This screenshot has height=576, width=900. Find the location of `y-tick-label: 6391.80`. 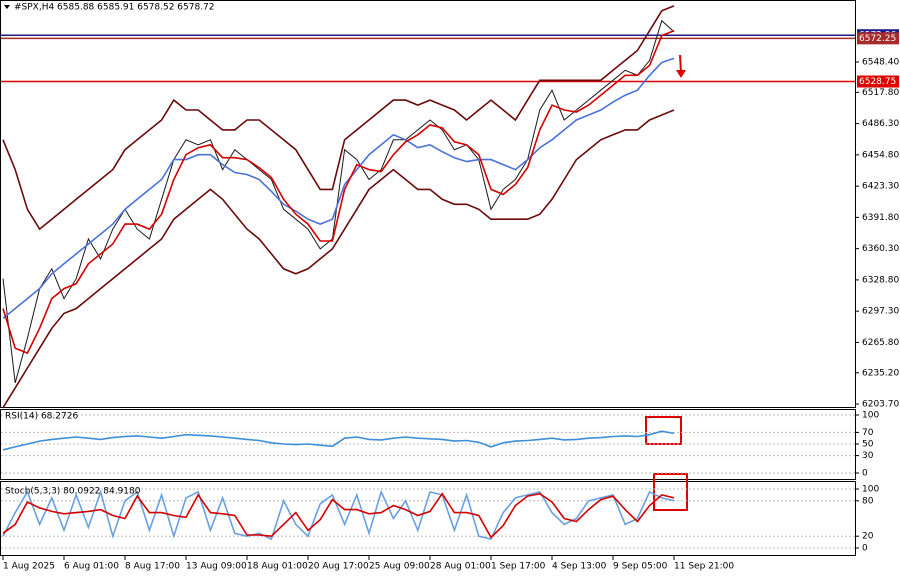

y-tick-label: 6391.80 is located at coordinates (880, 218).